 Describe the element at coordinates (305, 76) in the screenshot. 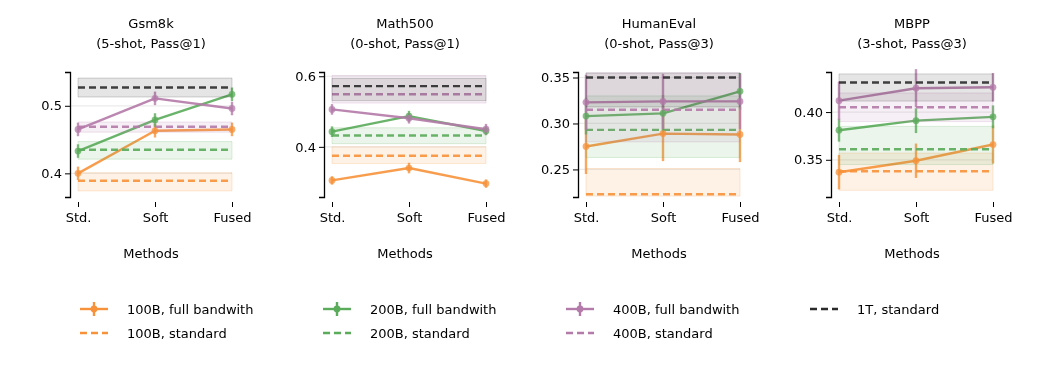

I see `y-tick-label: 0.6` at that location.